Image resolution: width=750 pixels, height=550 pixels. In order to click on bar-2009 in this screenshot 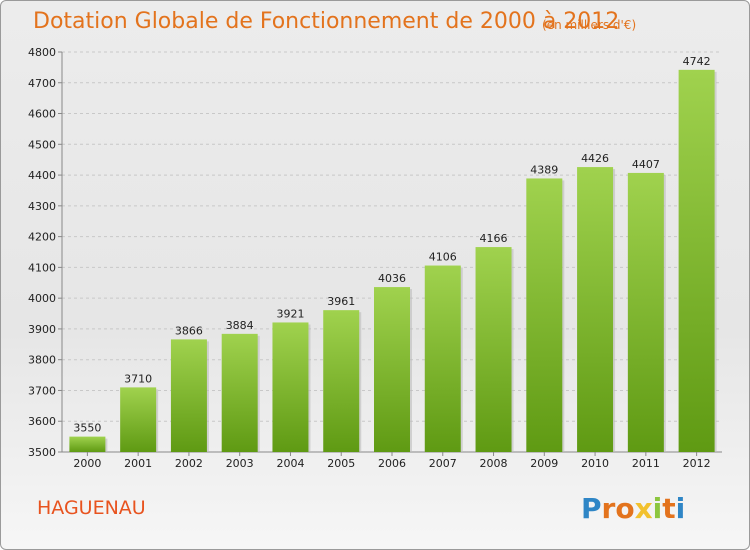, I will do `click(544, 315)`.